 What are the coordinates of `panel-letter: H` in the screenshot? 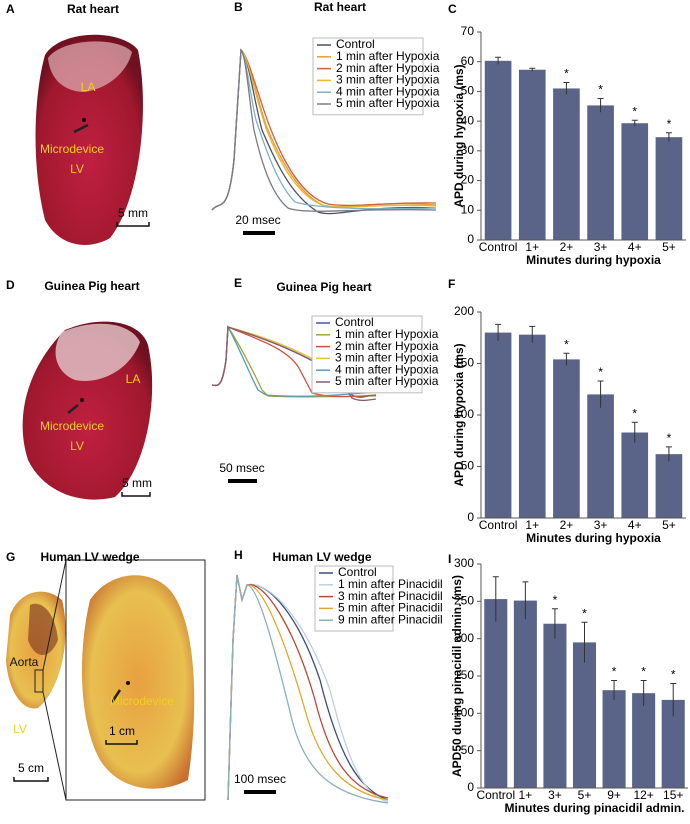 It's located at (238, 555).